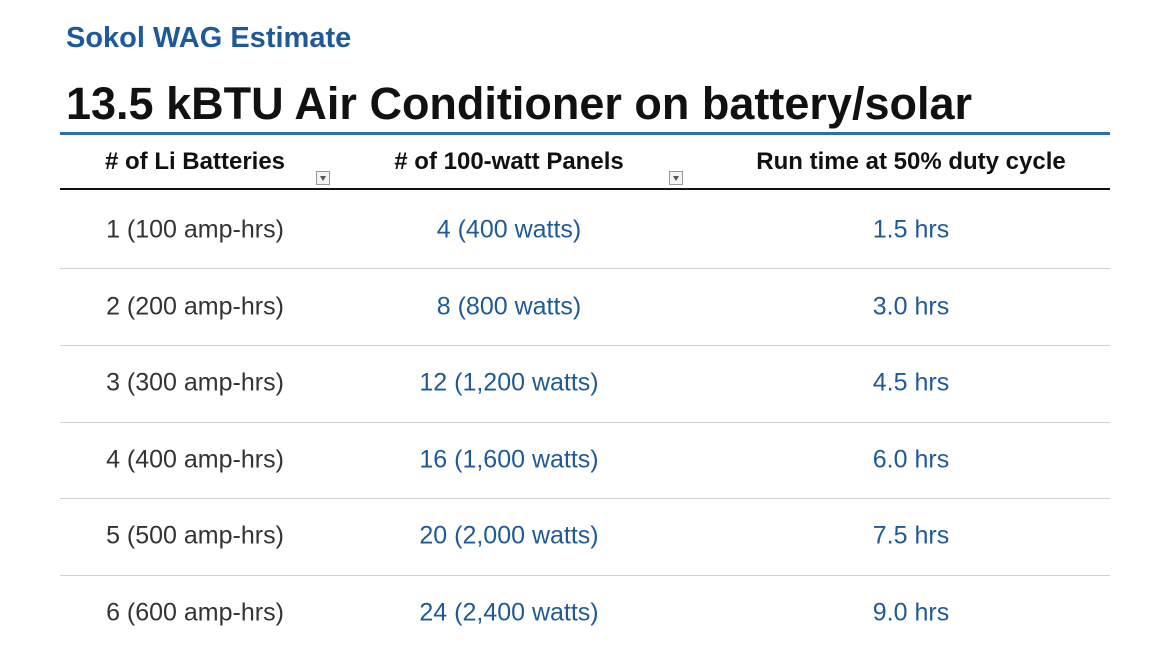 The image size is (1170, 672). What do you see at coordinates (911, 161) in the screenshot?
I see `column-header: Run time at 50% duty cycle` at bounding box center [911, 161].